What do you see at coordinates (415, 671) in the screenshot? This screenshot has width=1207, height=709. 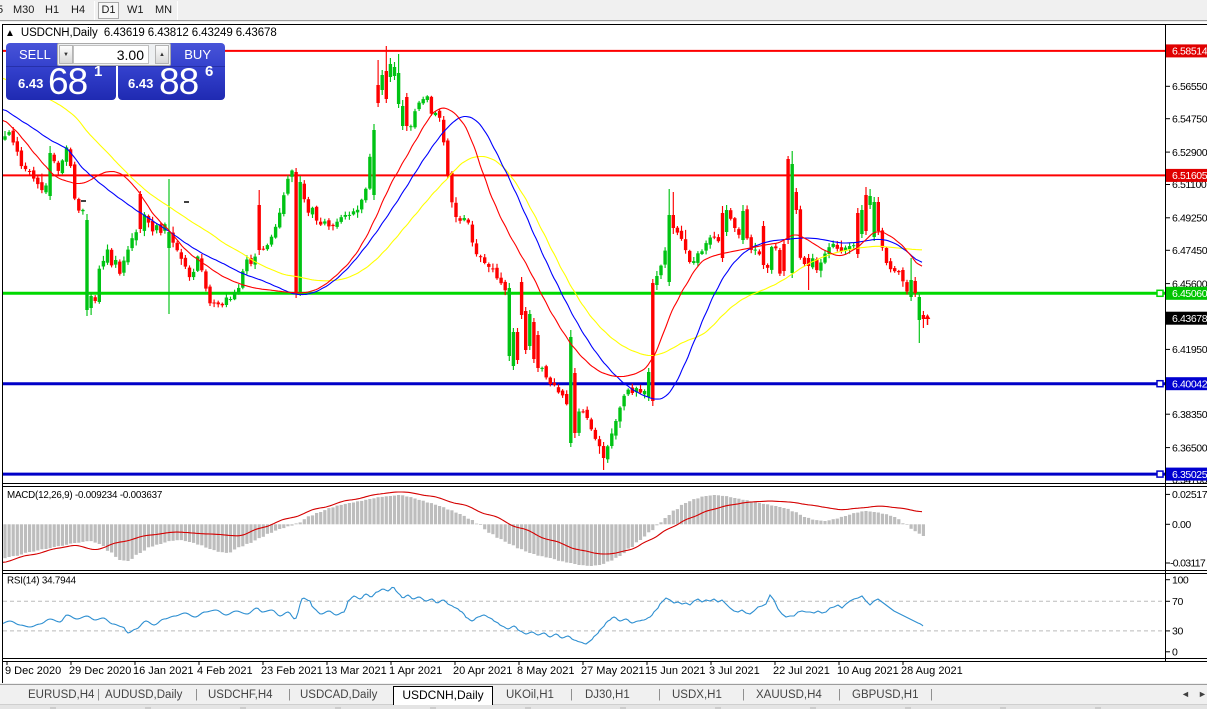 I see `svg-text: 1 Apr 2021` at bounding box center [415, 671].